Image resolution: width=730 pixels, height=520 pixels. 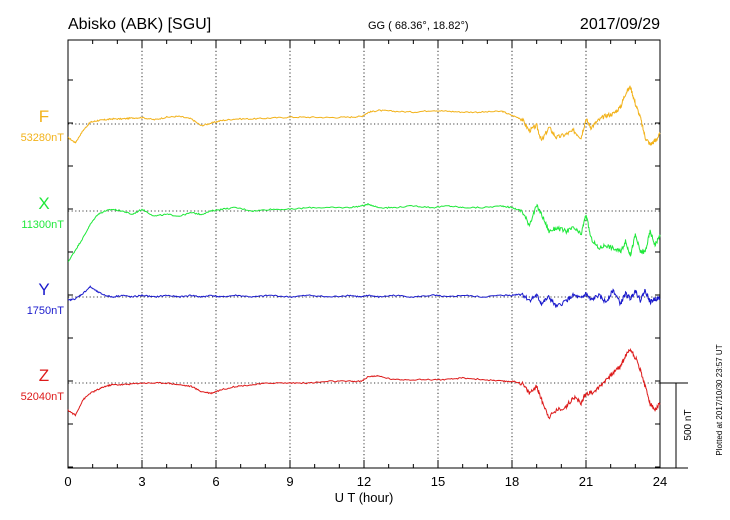 I want to click on series-line-y, so click(x=364, y=296).